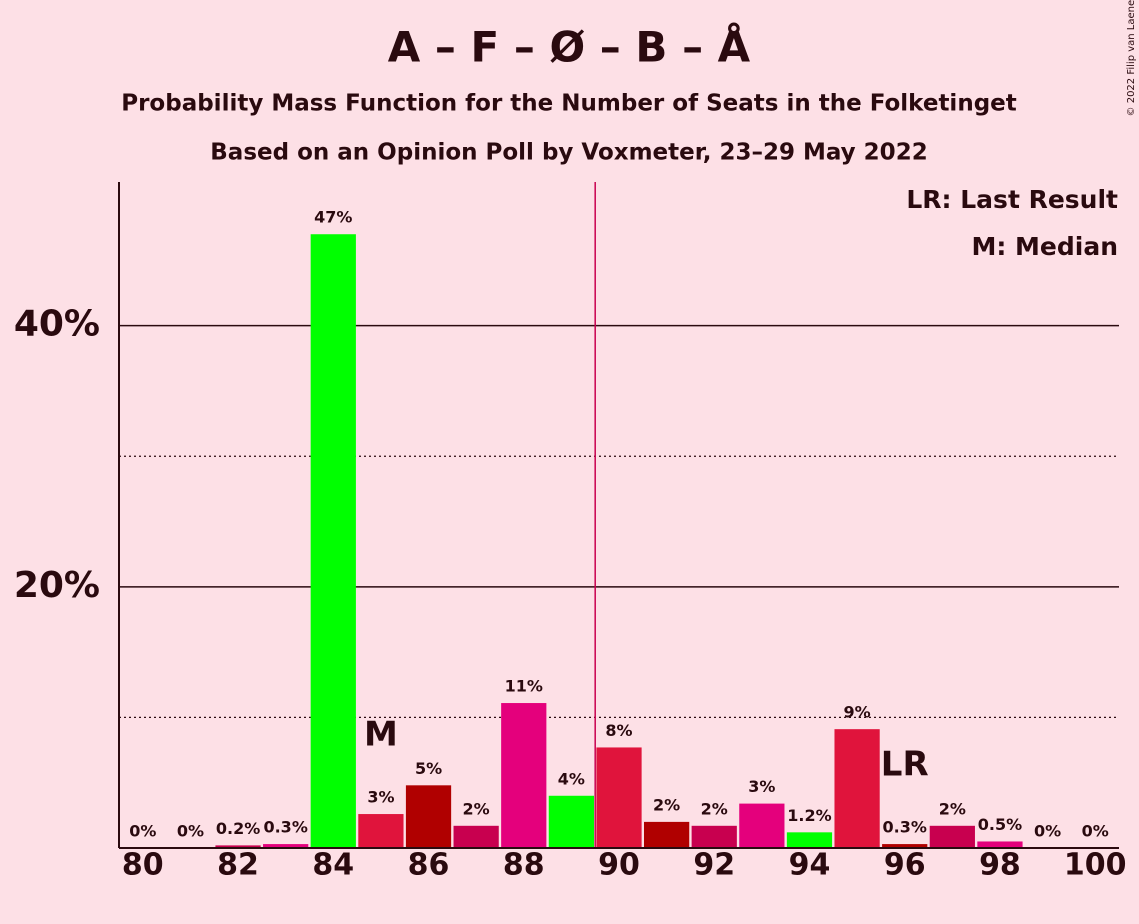 The width and height of the screenshot is (1139, 924). Describe the element at coordinates (1131, 58) in the screenshot. I see `copyright: © 2022 Filip van Laenen` at that location.